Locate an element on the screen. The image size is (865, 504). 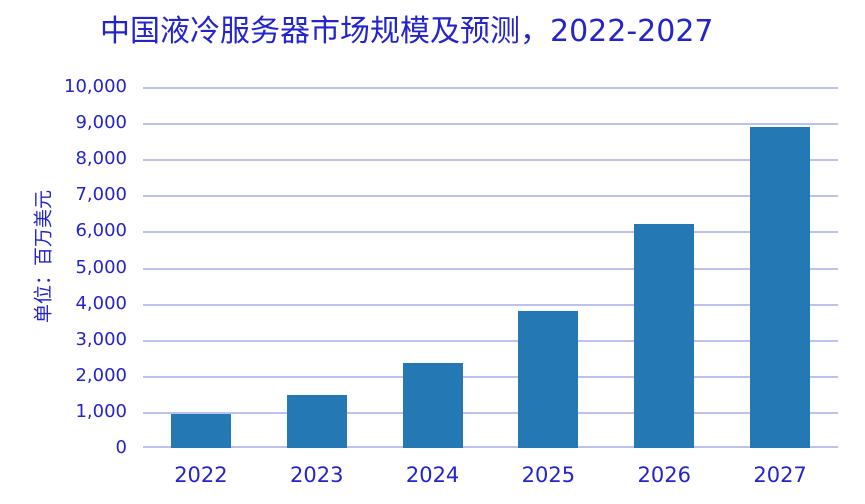
y-tick-label-0: 0 is located at coordinates (121, 447).